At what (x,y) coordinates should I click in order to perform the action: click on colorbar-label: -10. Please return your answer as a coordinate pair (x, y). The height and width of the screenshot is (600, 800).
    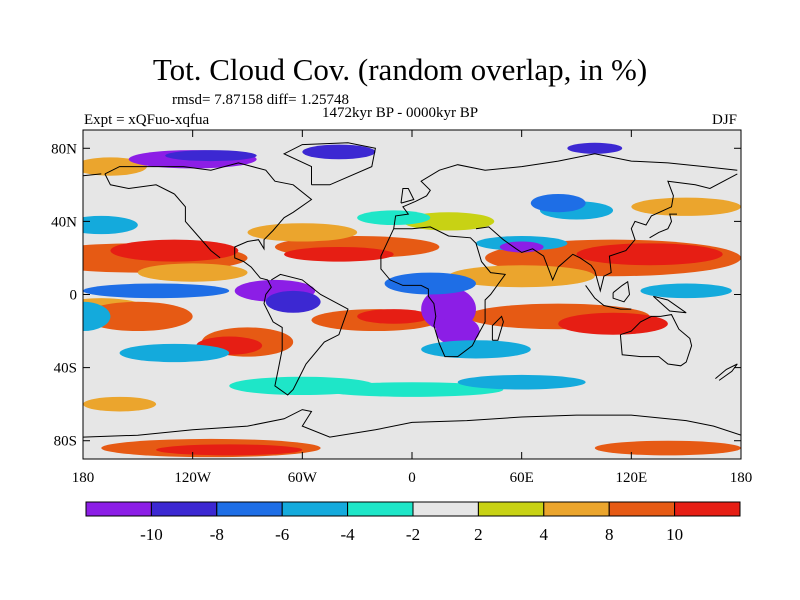
    Looking at the image, I should click on (151, 534).